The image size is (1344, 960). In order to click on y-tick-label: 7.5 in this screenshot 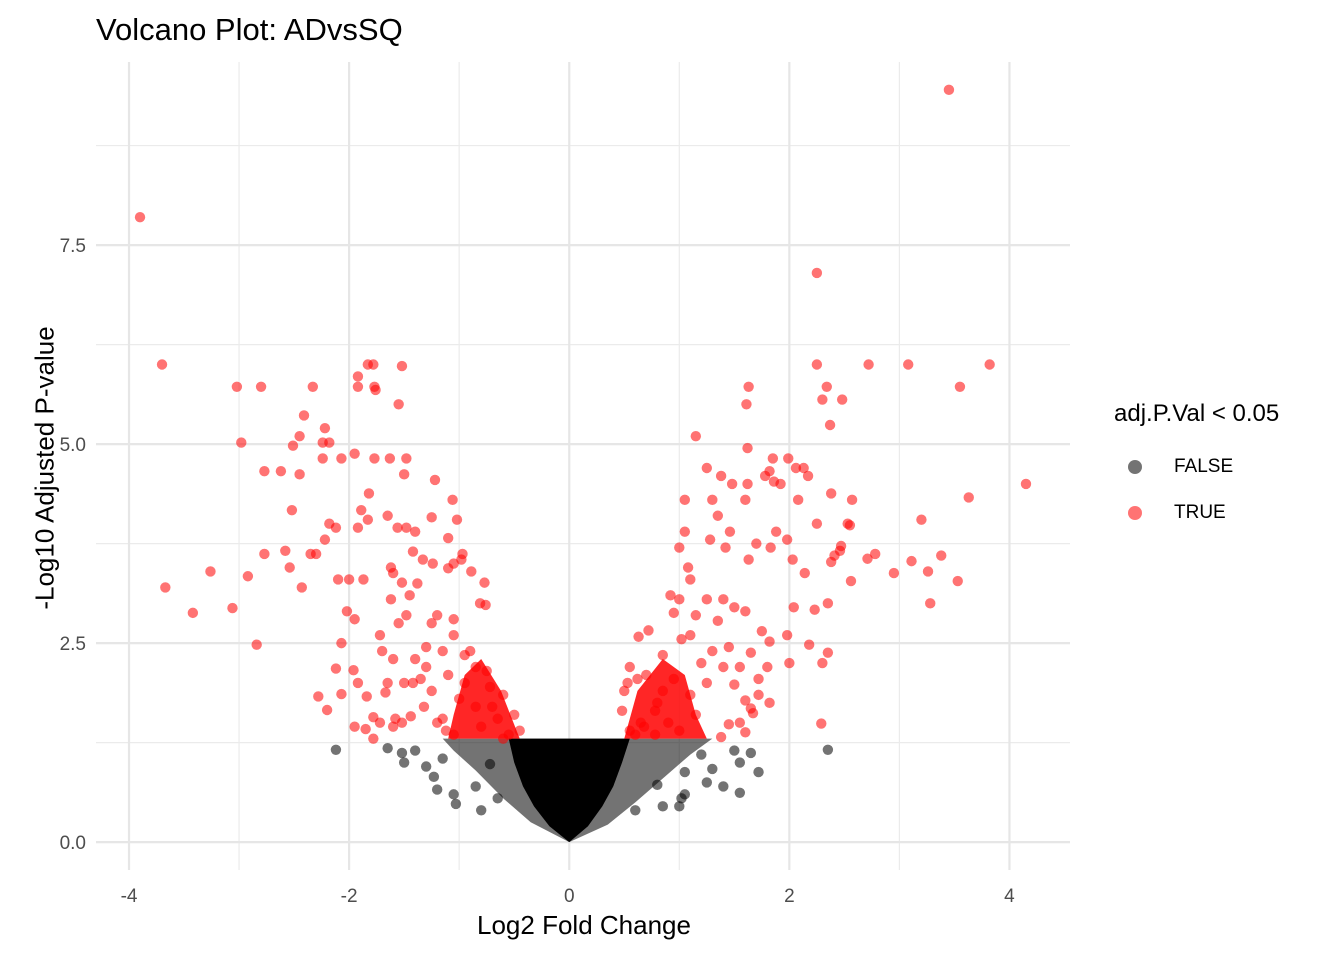, I will do `click(73, 246)`.